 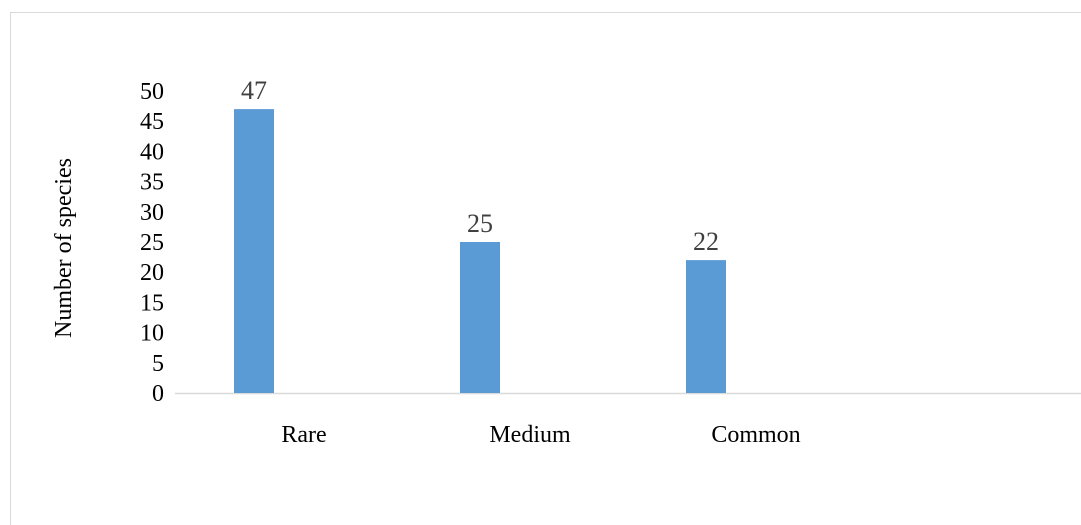 I want to click on y-tick-label: 0, so click(x=158, y=394).